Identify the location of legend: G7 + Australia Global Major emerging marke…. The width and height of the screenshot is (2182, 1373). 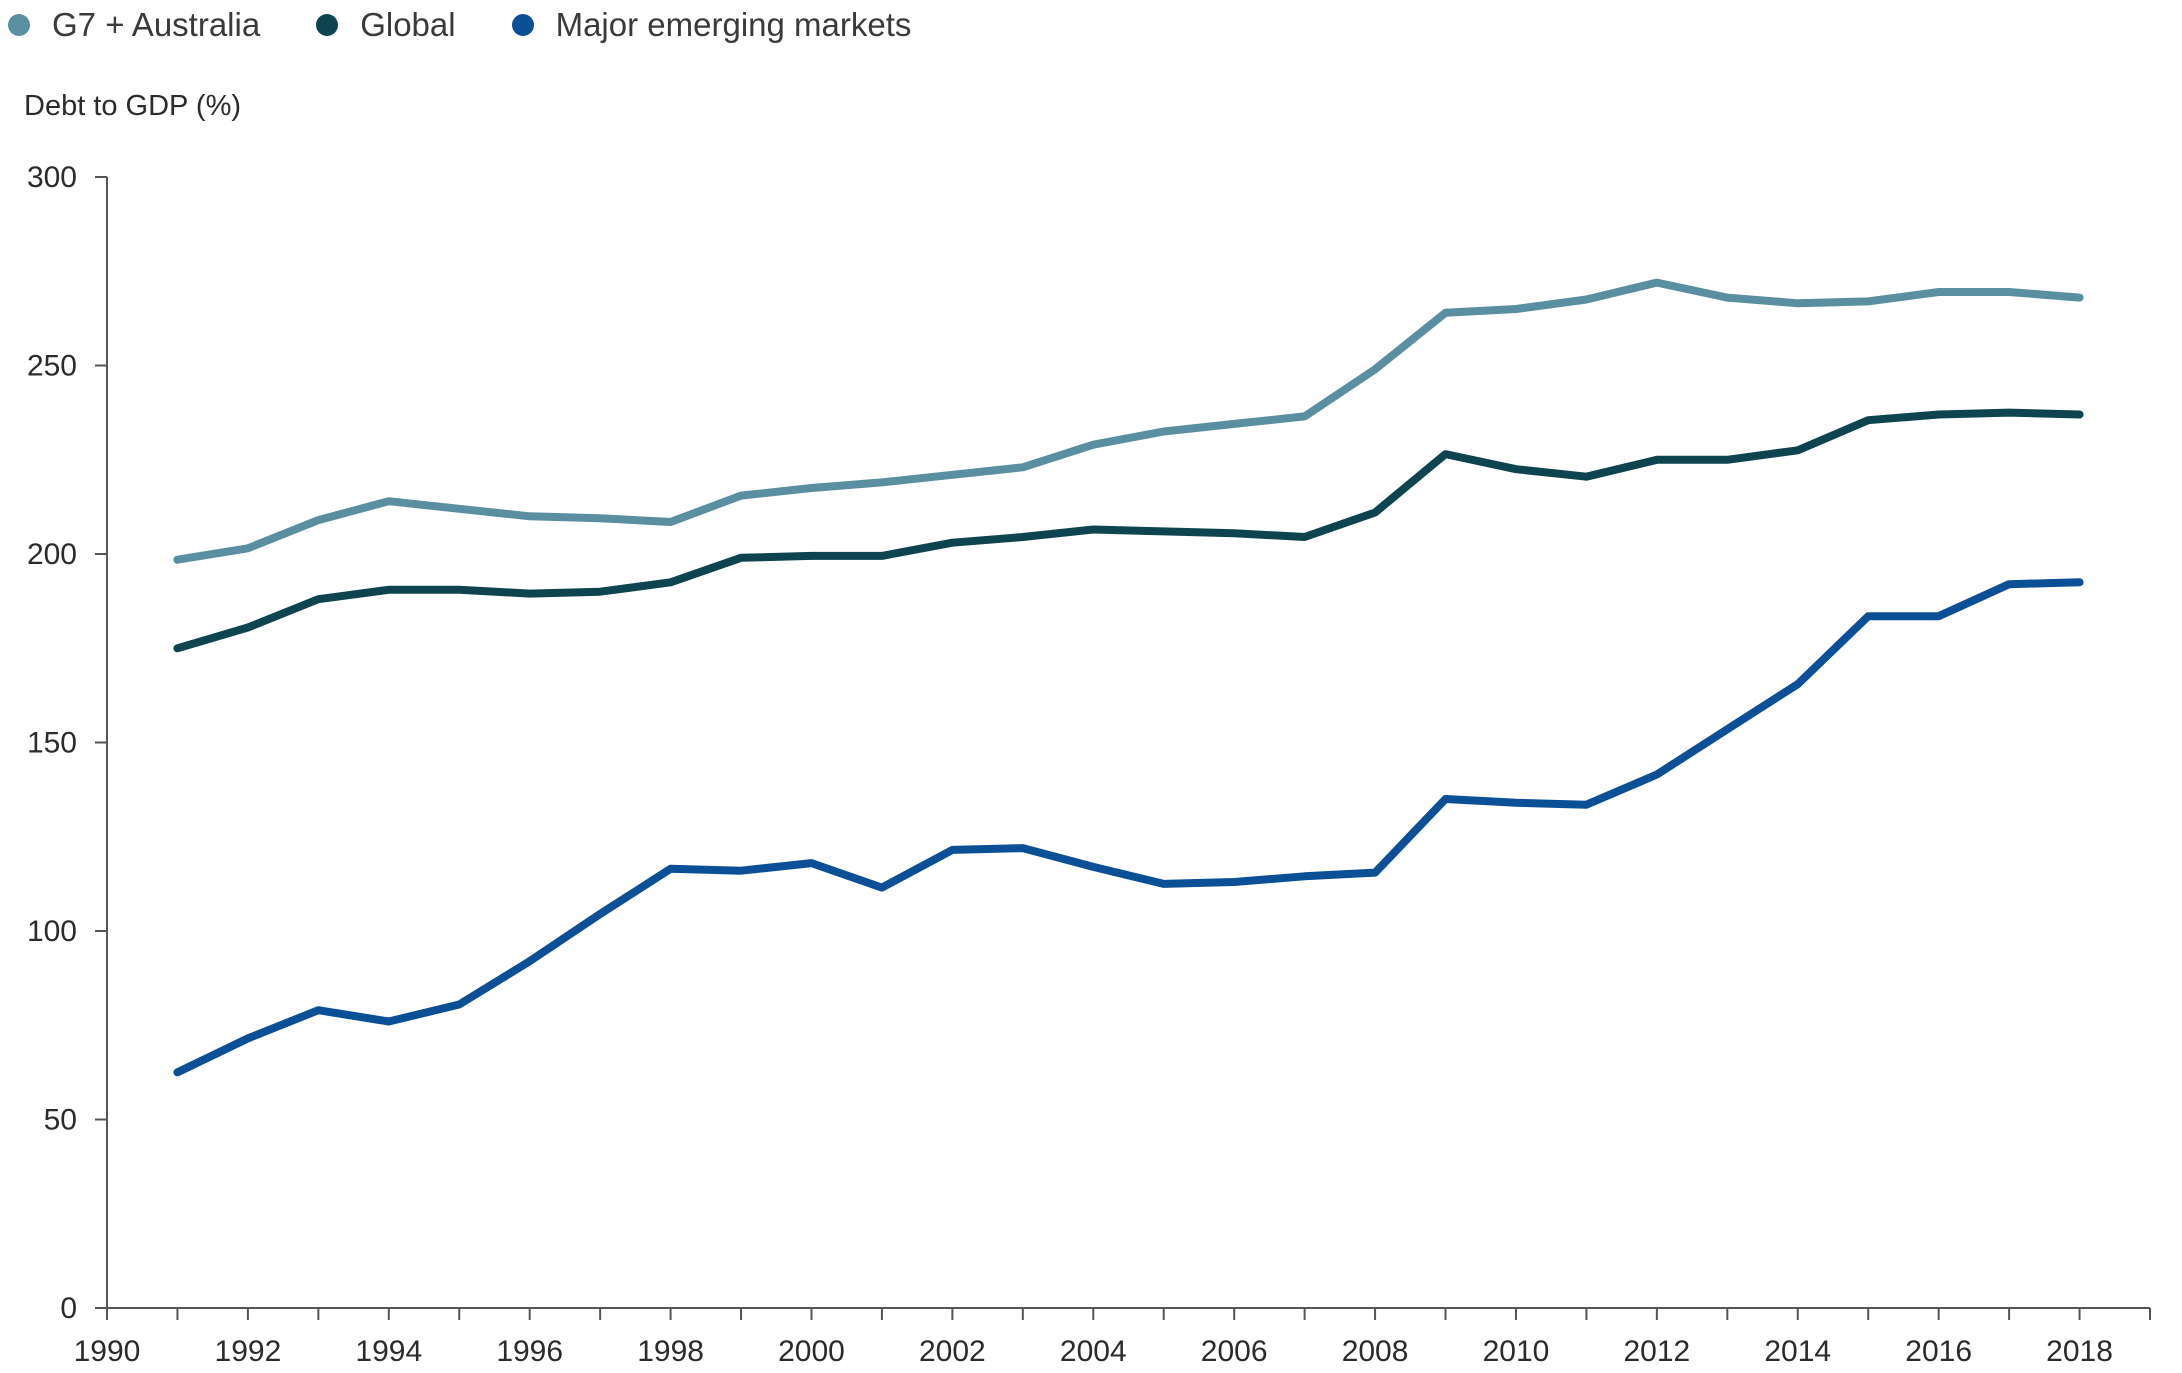
(479, 25).